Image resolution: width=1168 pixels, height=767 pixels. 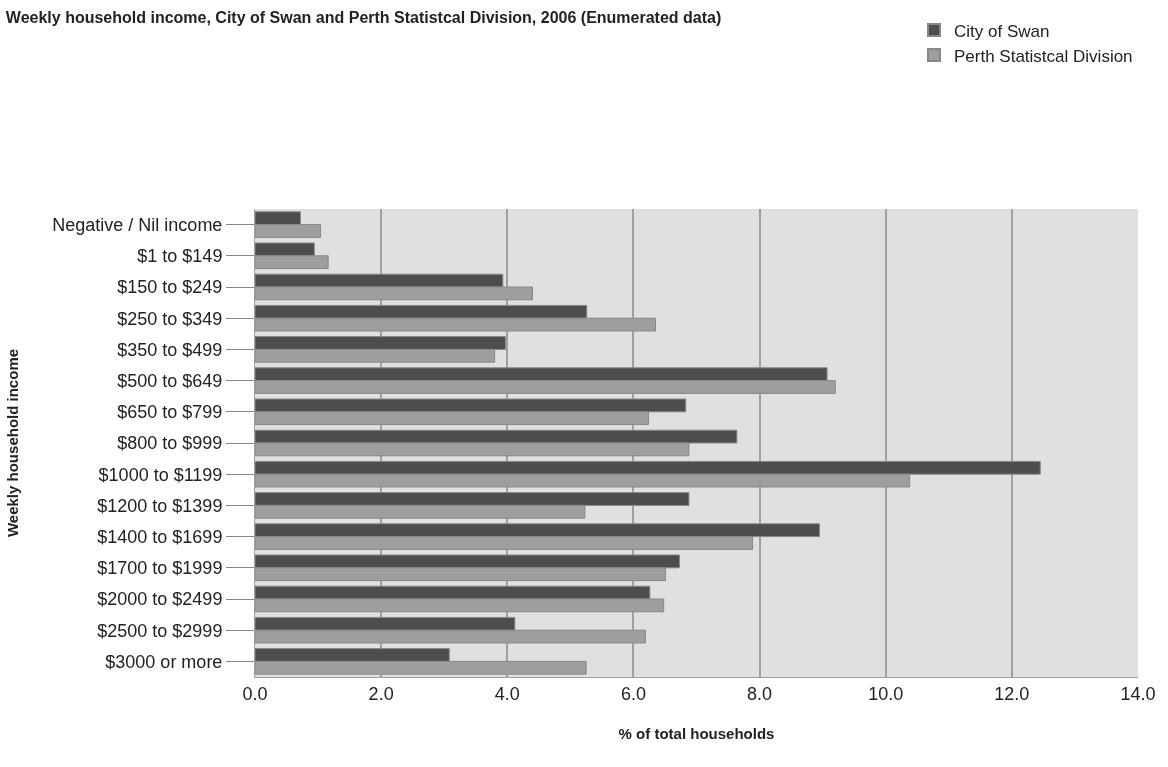 What do you see at coordinates (633, 693) in the screenshot?
I see `x-tick-label: 6.0` at bounding box center [633, 693].